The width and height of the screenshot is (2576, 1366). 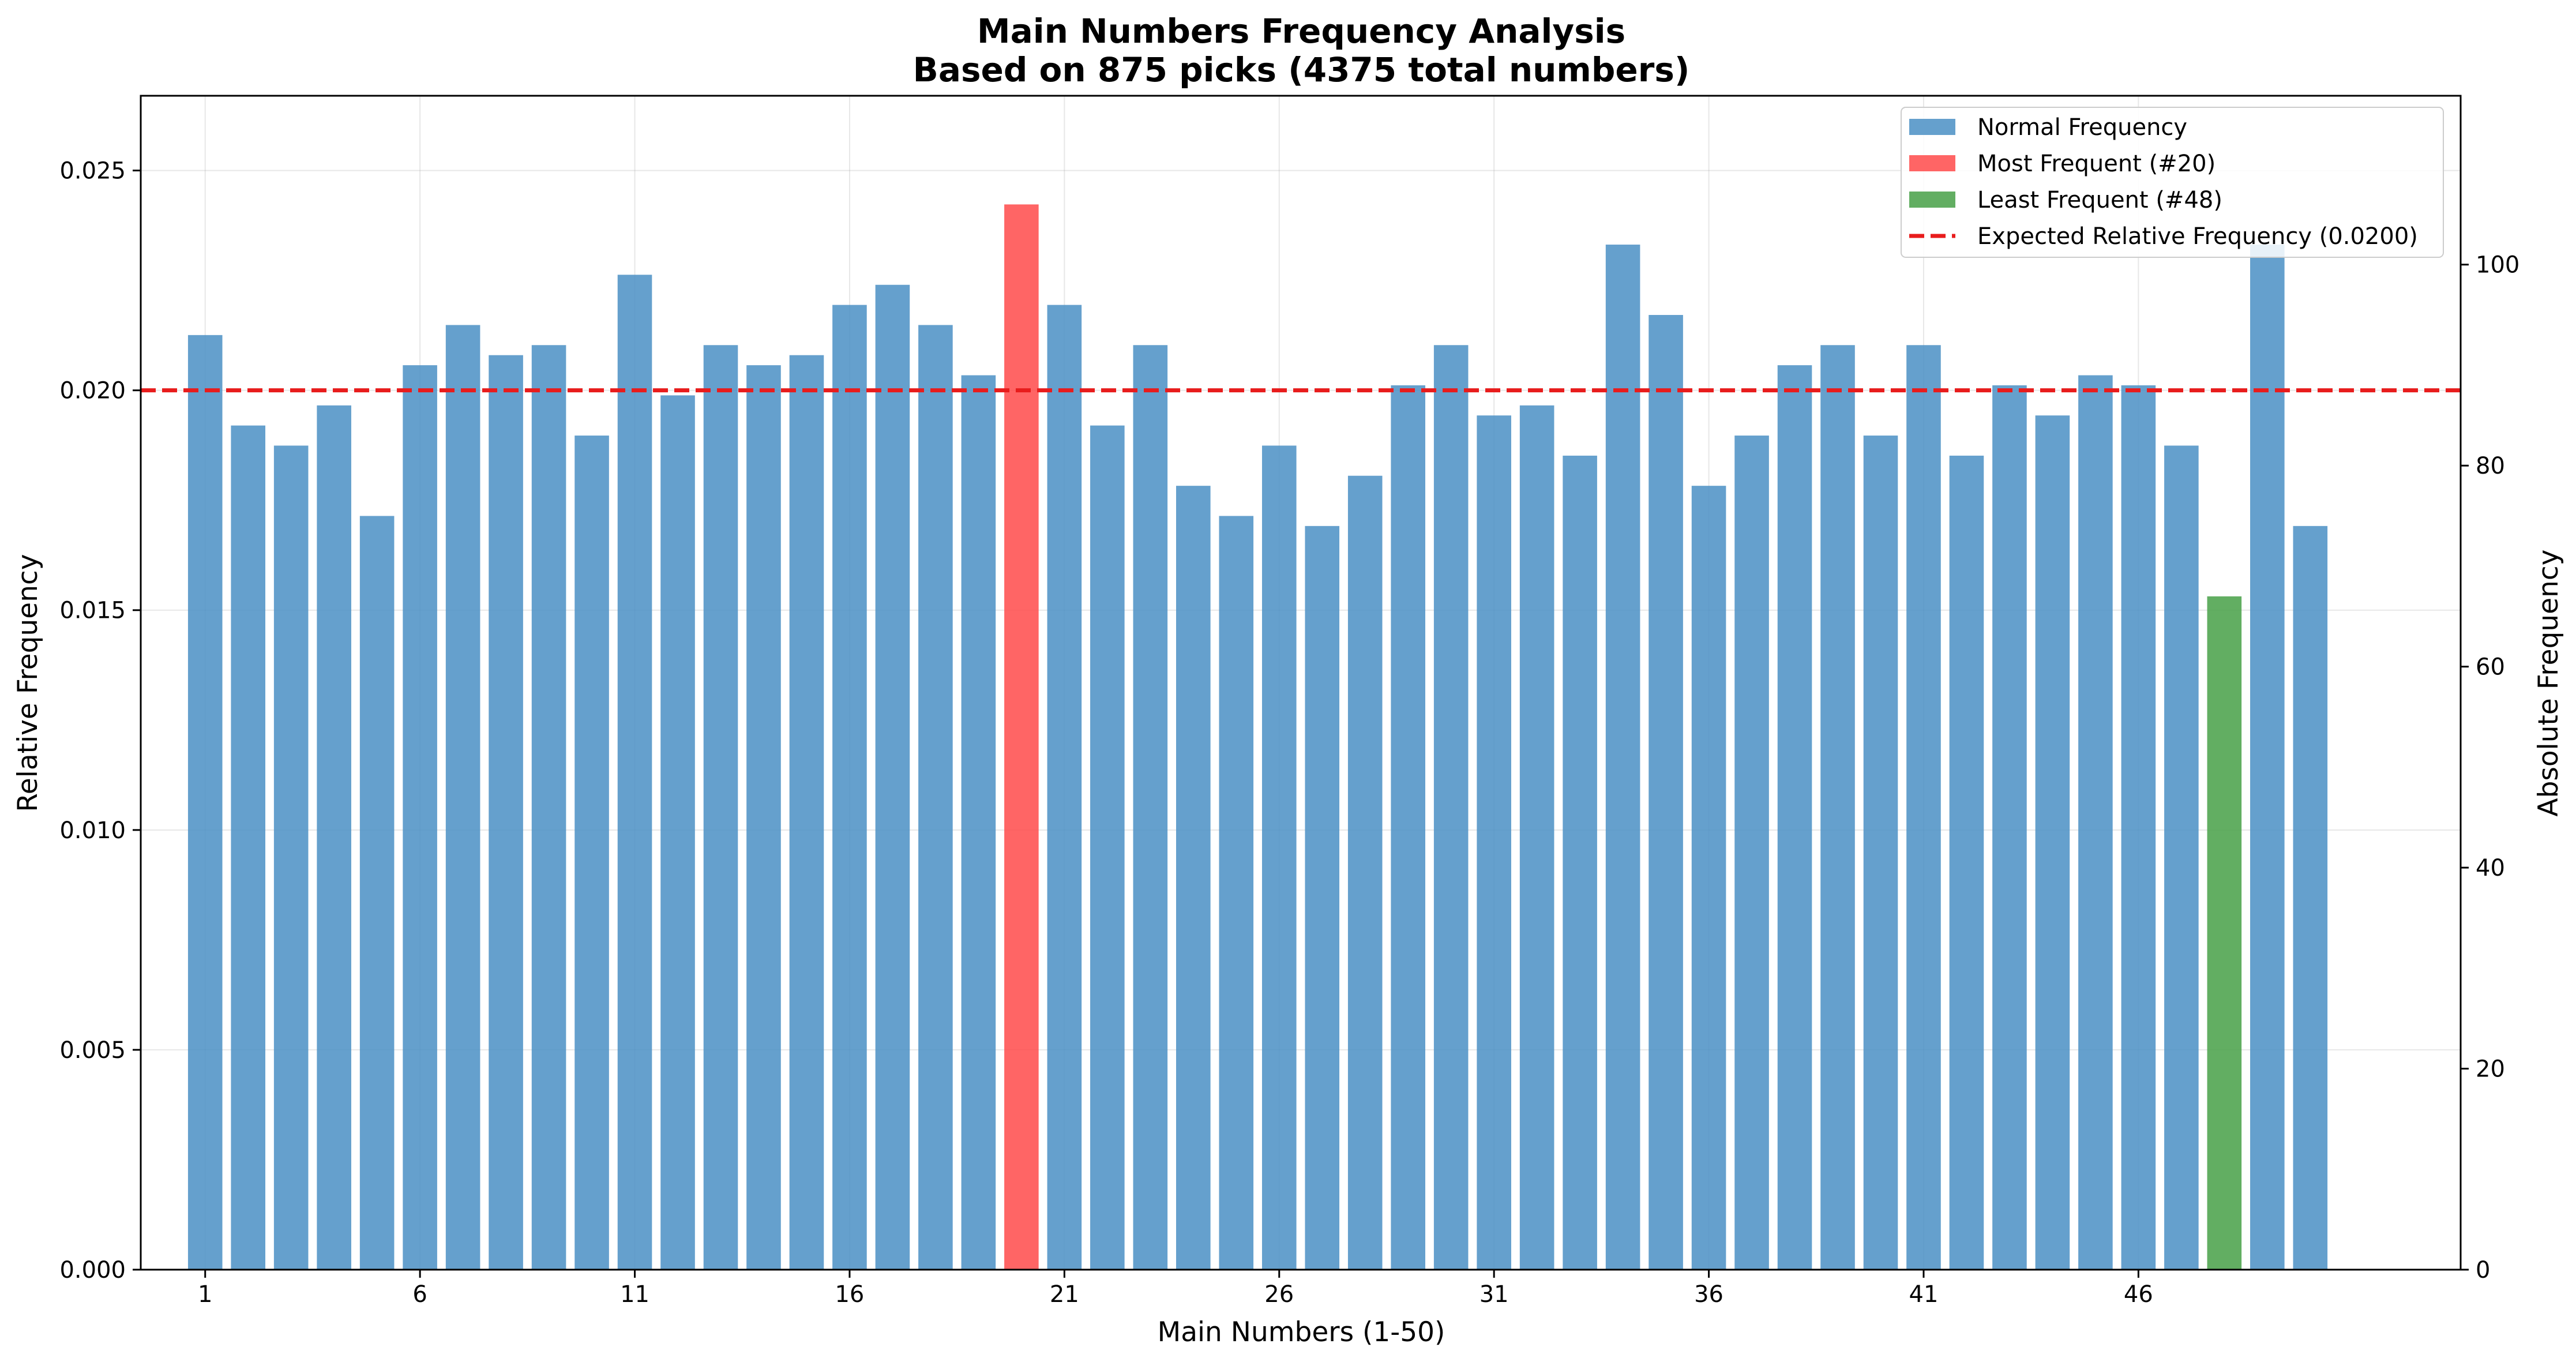 What do you see at coordinates (2483, 1270) in the screenshot?
I see `y2-tick-label: 0` at bounding box center [2483, 1270].